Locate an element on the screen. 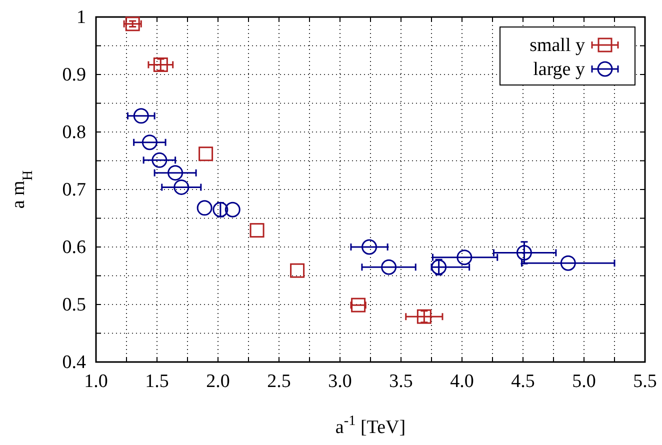 Image resolution: width=662 pixels, height=445 pixels. x-axis-title: a$^{-1}$ [TeV] is located at coordinates (370, 425).